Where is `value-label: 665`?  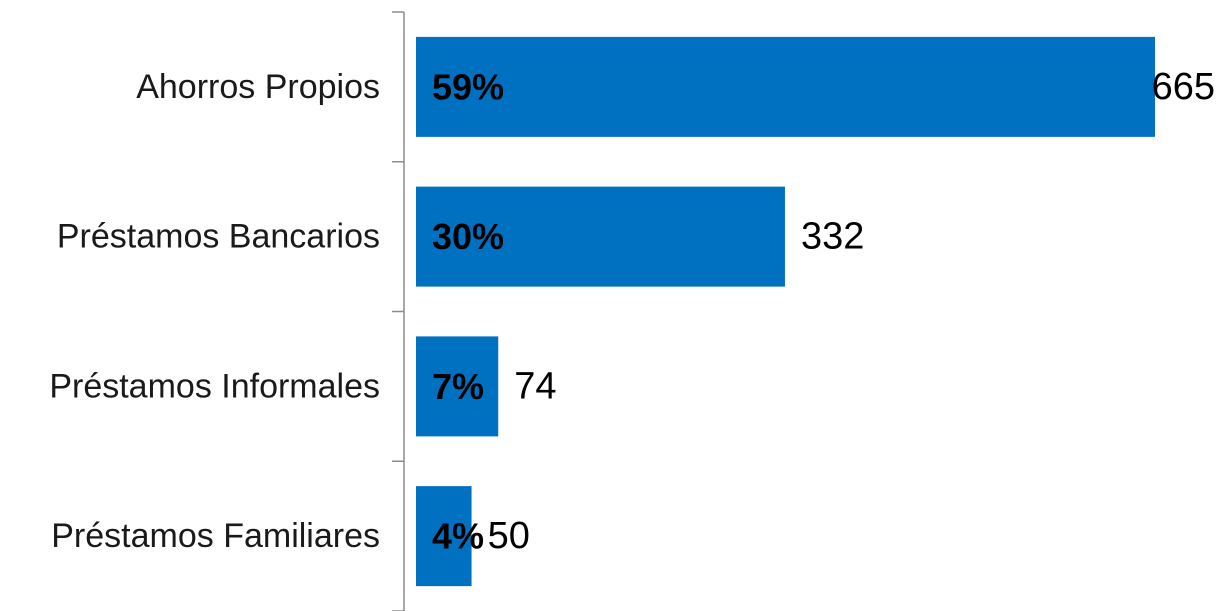 value-label: 665 is located at coordinates (1183, 87).